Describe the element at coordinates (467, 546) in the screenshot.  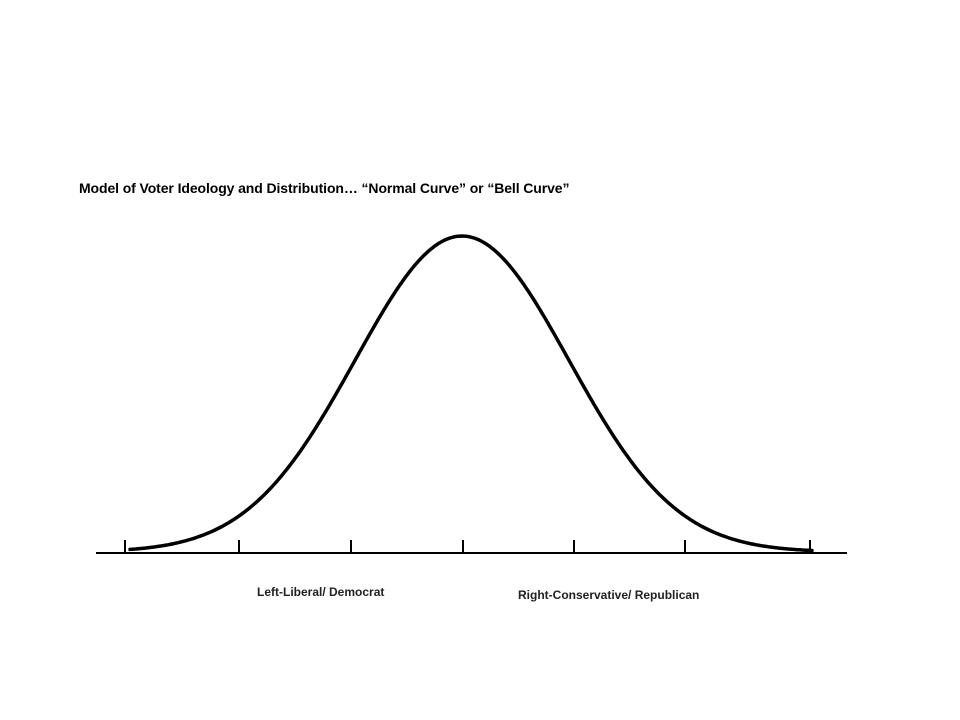
I see `axis-ticks` at that location.